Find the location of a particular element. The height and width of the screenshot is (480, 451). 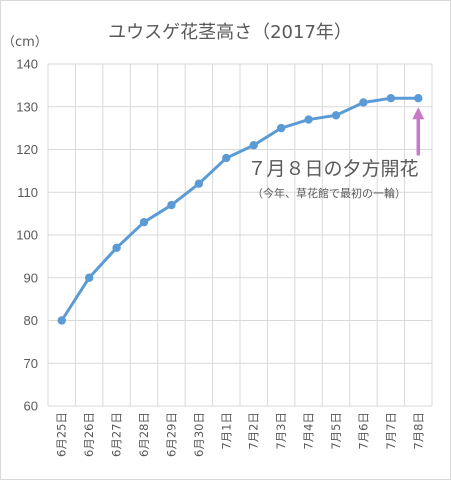

y-tick-label: 60 is located at coordinates (31, 406).